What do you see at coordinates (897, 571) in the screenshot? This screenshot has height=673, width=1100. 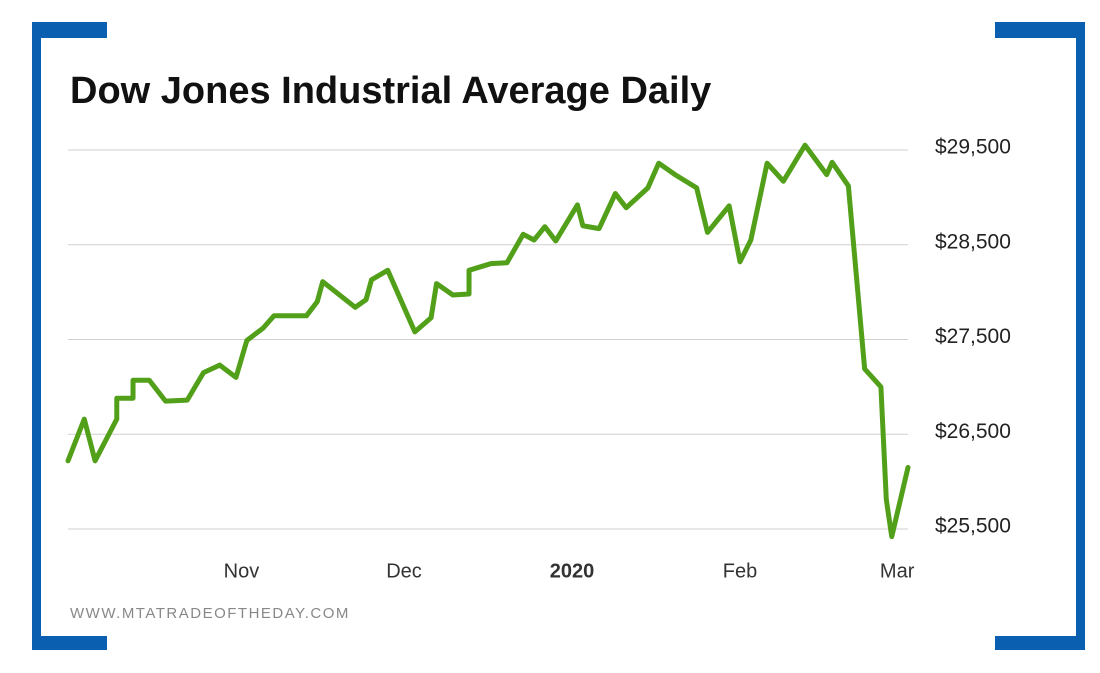 I see `x-tick-label: Mar` at bounding box center [897, 571].